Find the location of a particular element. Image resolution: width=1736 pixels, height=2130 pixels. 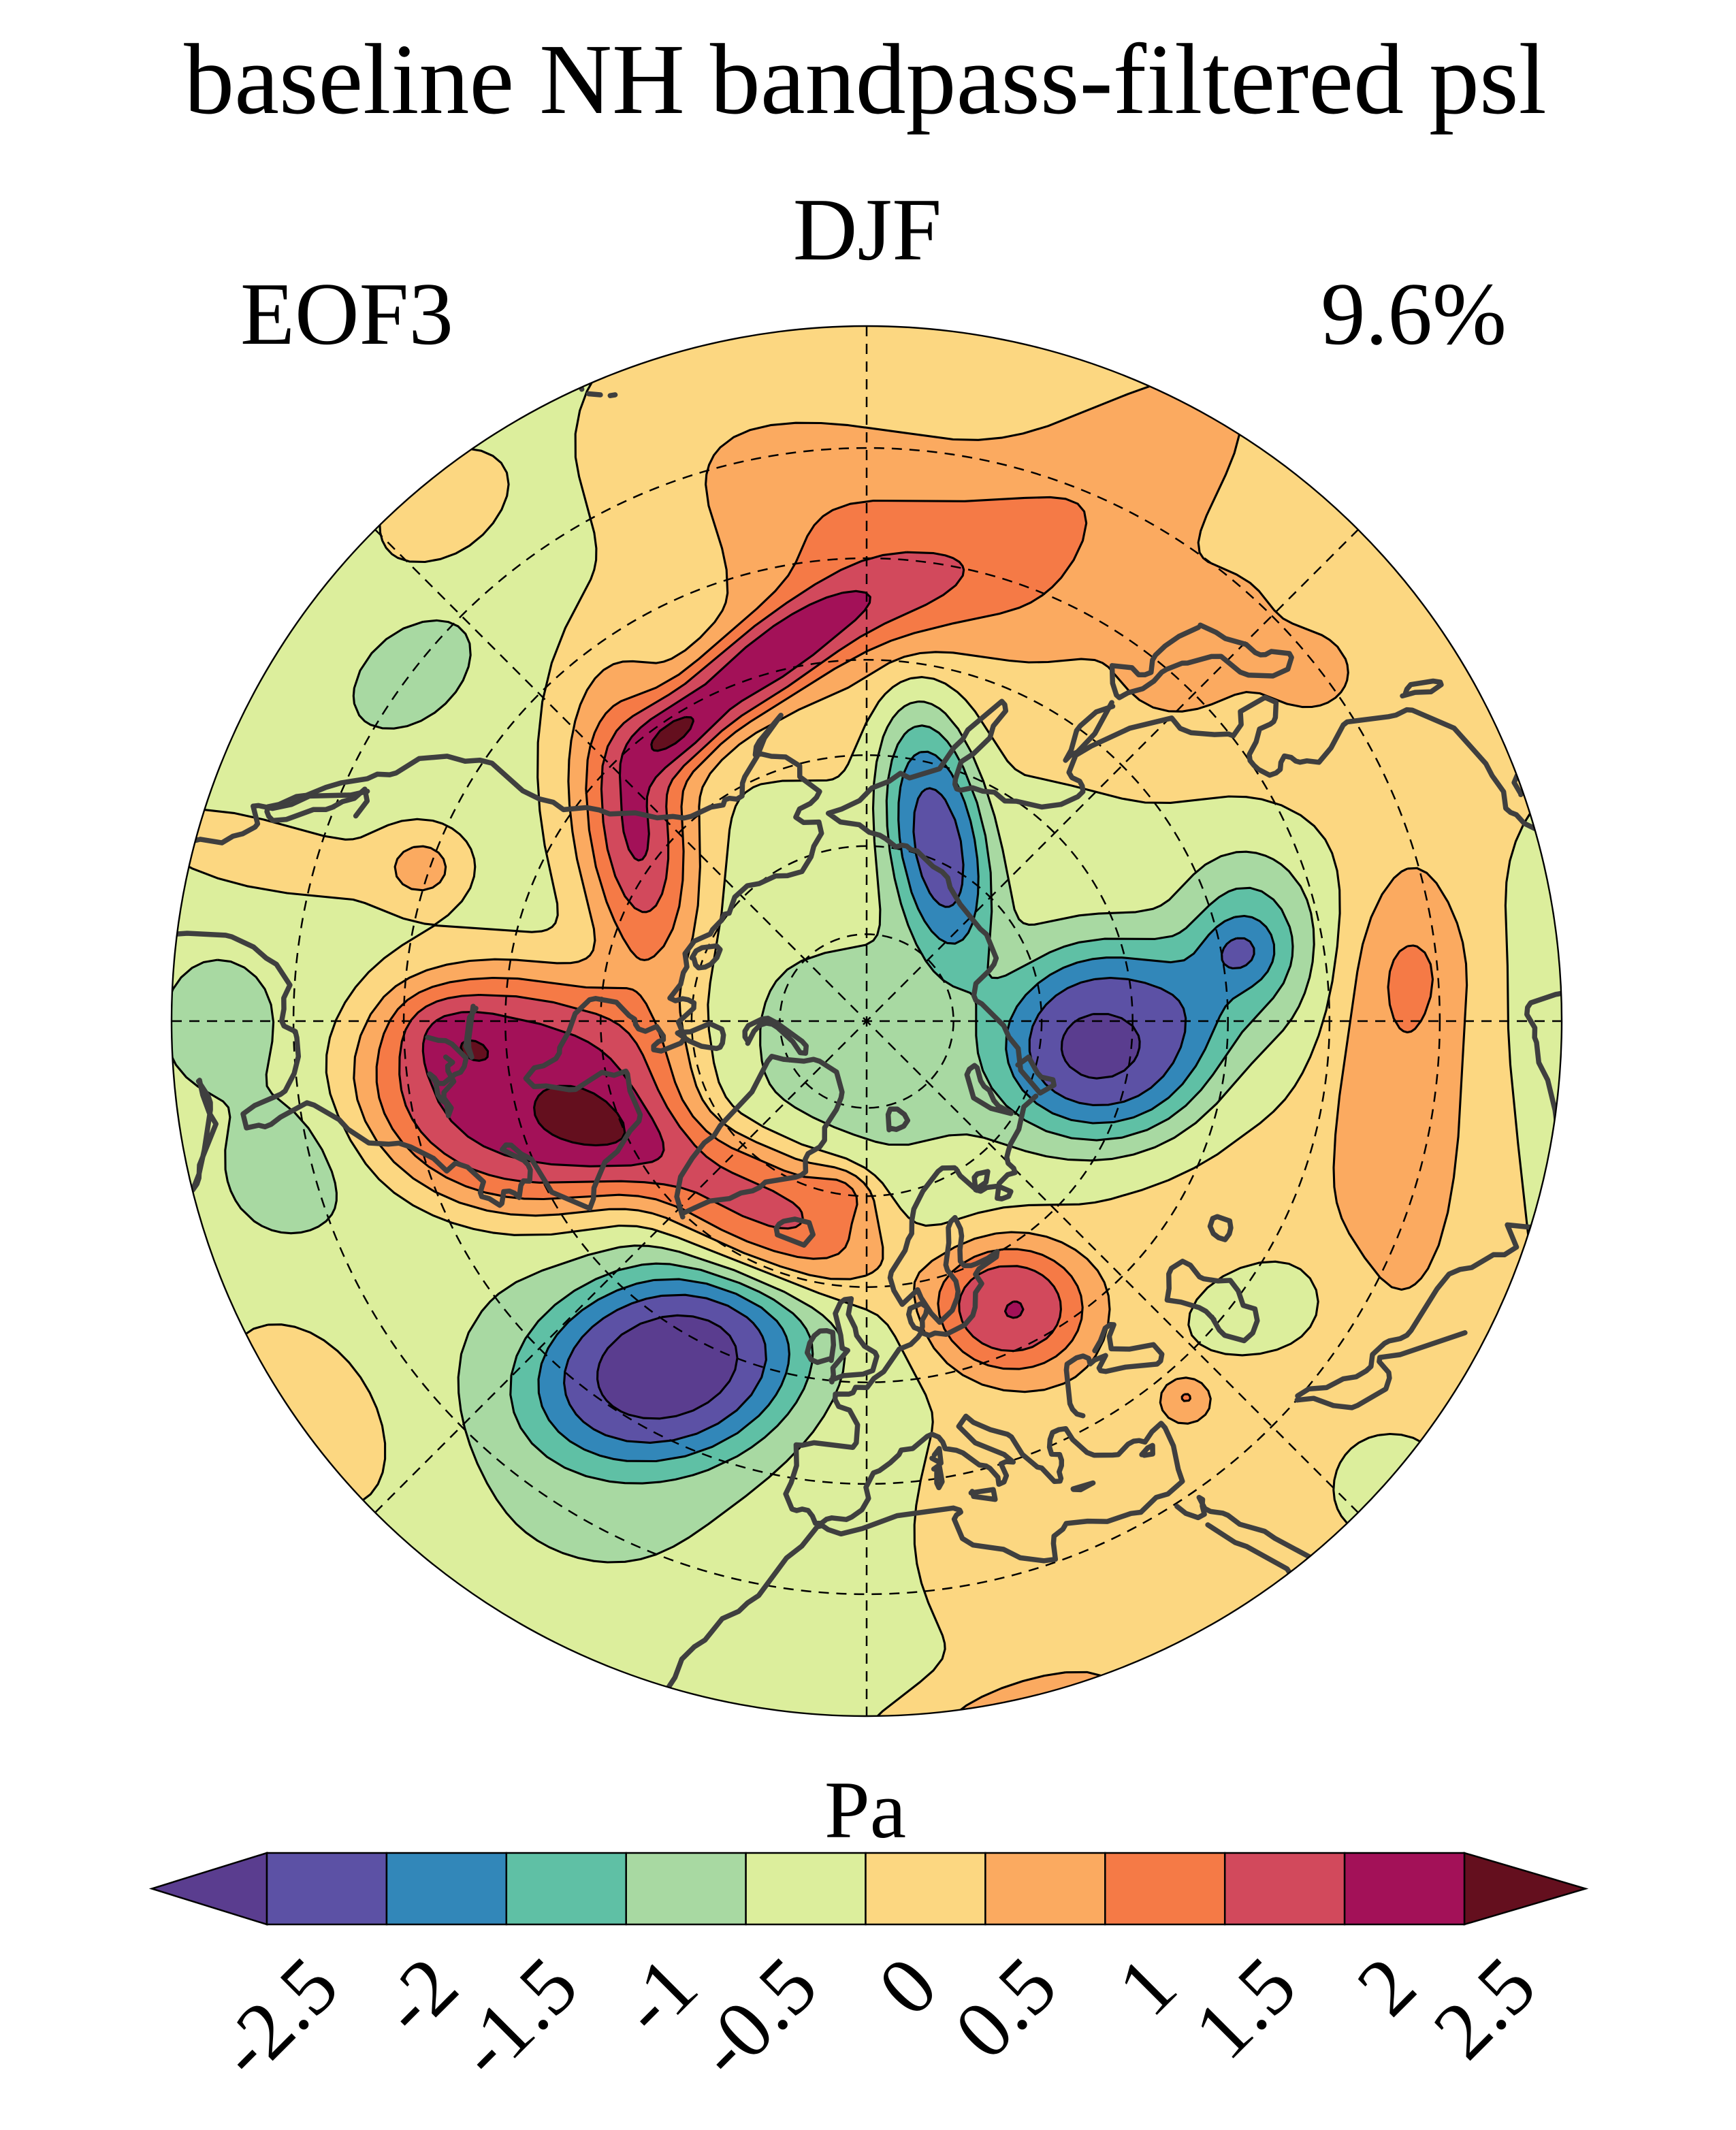

svg-text: Pa is located at coordinates (865, 1809).